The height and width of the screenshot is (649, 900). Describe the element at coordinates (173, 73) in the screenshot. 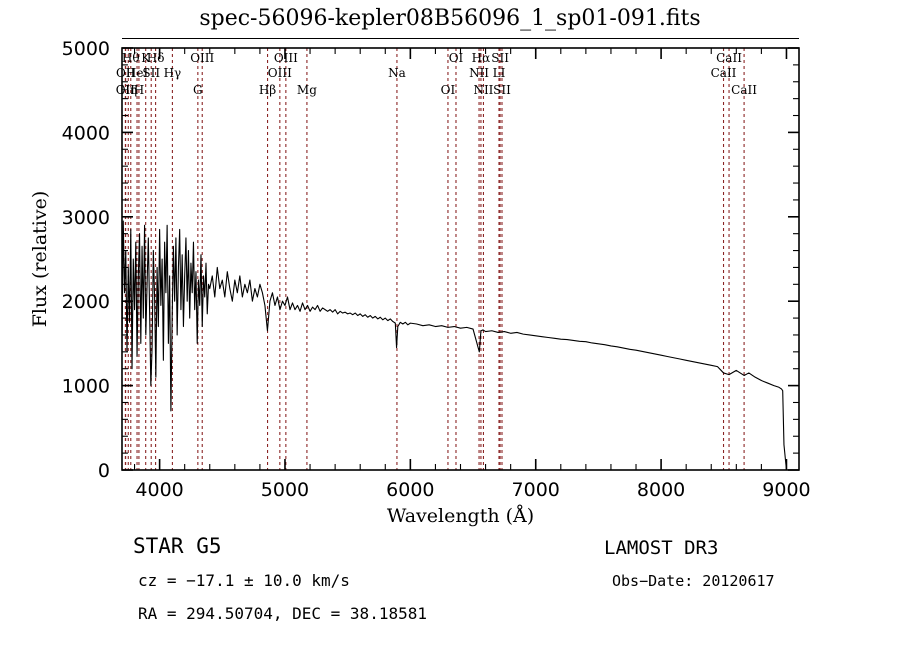

I see `spectral-line-label: Hγ` at that location.